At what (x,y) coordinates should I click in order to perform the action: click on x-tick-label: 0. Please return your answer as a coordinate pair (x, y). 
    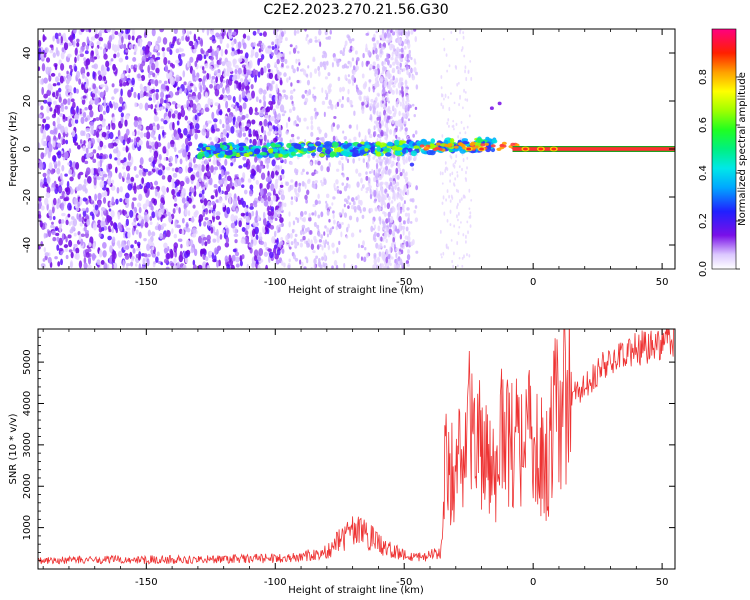
    Looking at the image, I should click on (533, 282).